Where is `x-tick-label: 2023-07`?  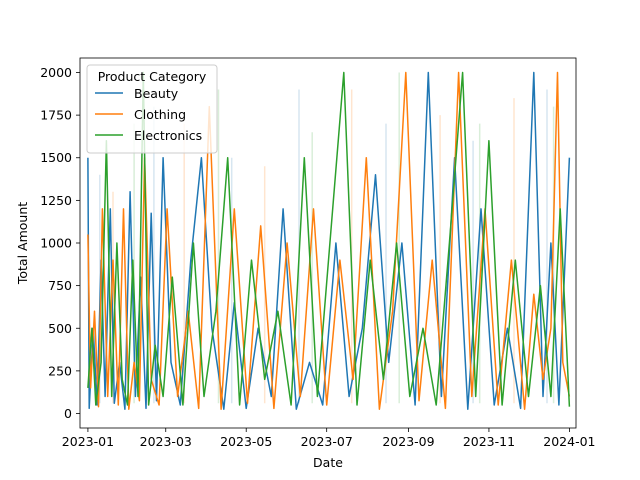 x-tick-label: 2023-07 is located at coordinates (327, 441).